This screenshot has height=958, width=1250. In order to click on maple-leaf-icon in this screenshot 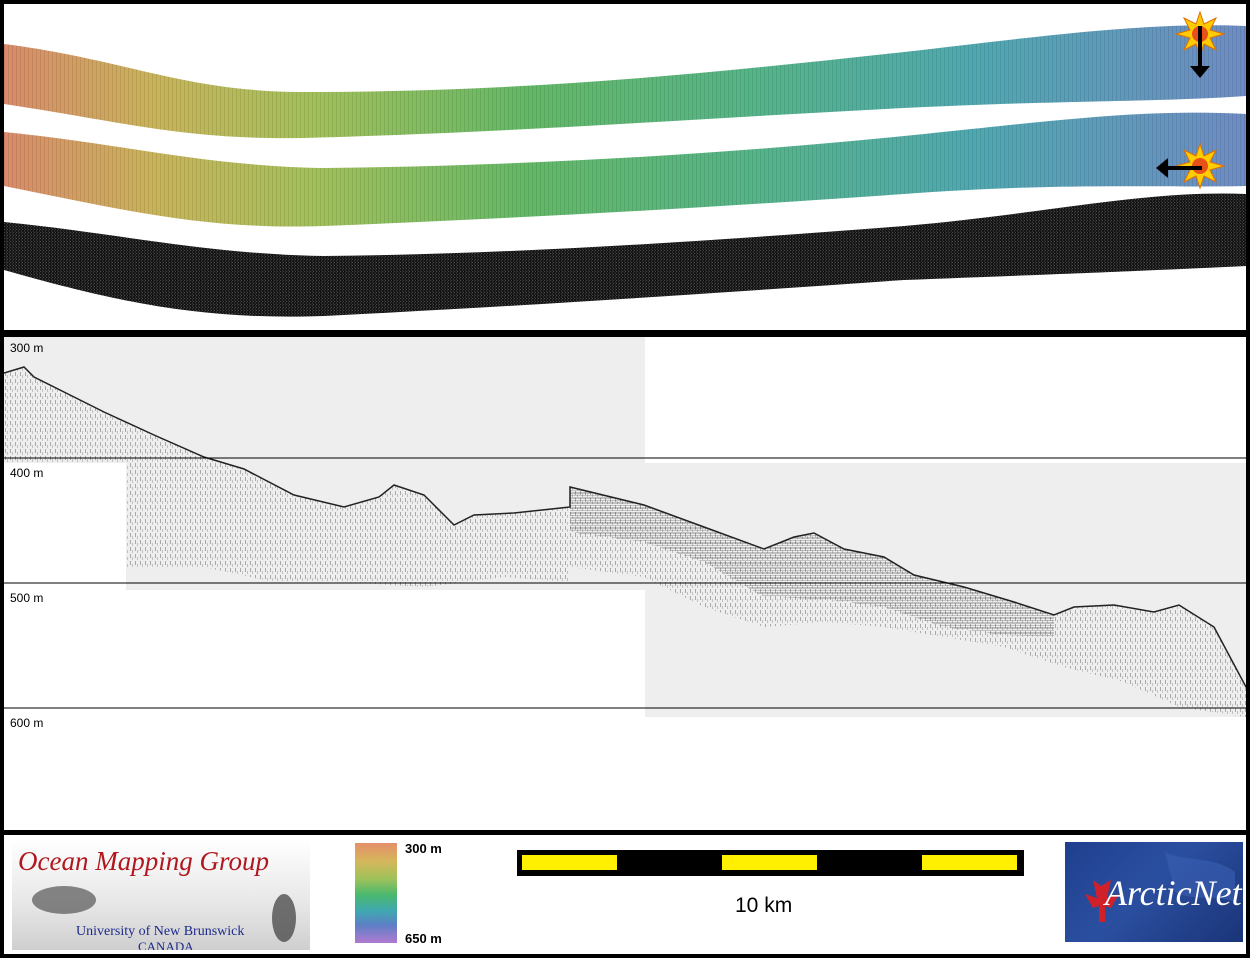, I will do `click(1160, 887)`.